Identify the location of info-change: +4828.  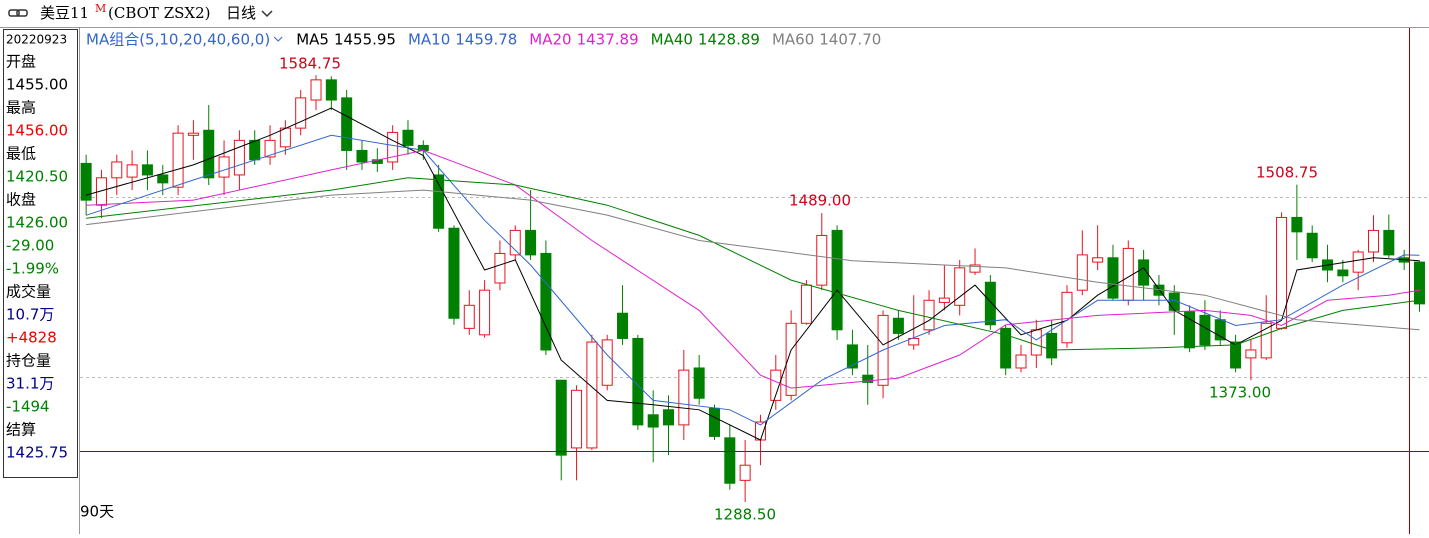
(31, 338).